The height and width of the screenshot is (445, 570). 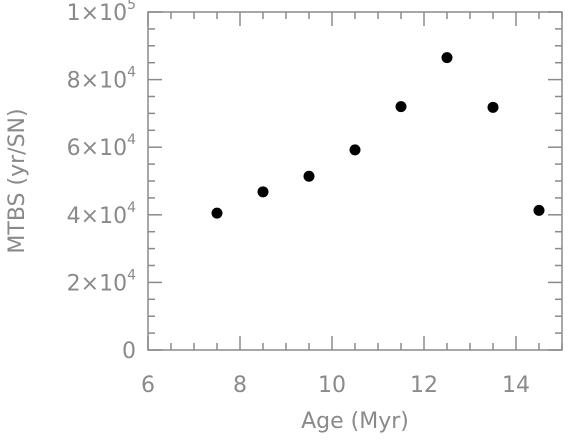 I want to click on x-axis-title: Age (Myr), so click(x=355, y=421).